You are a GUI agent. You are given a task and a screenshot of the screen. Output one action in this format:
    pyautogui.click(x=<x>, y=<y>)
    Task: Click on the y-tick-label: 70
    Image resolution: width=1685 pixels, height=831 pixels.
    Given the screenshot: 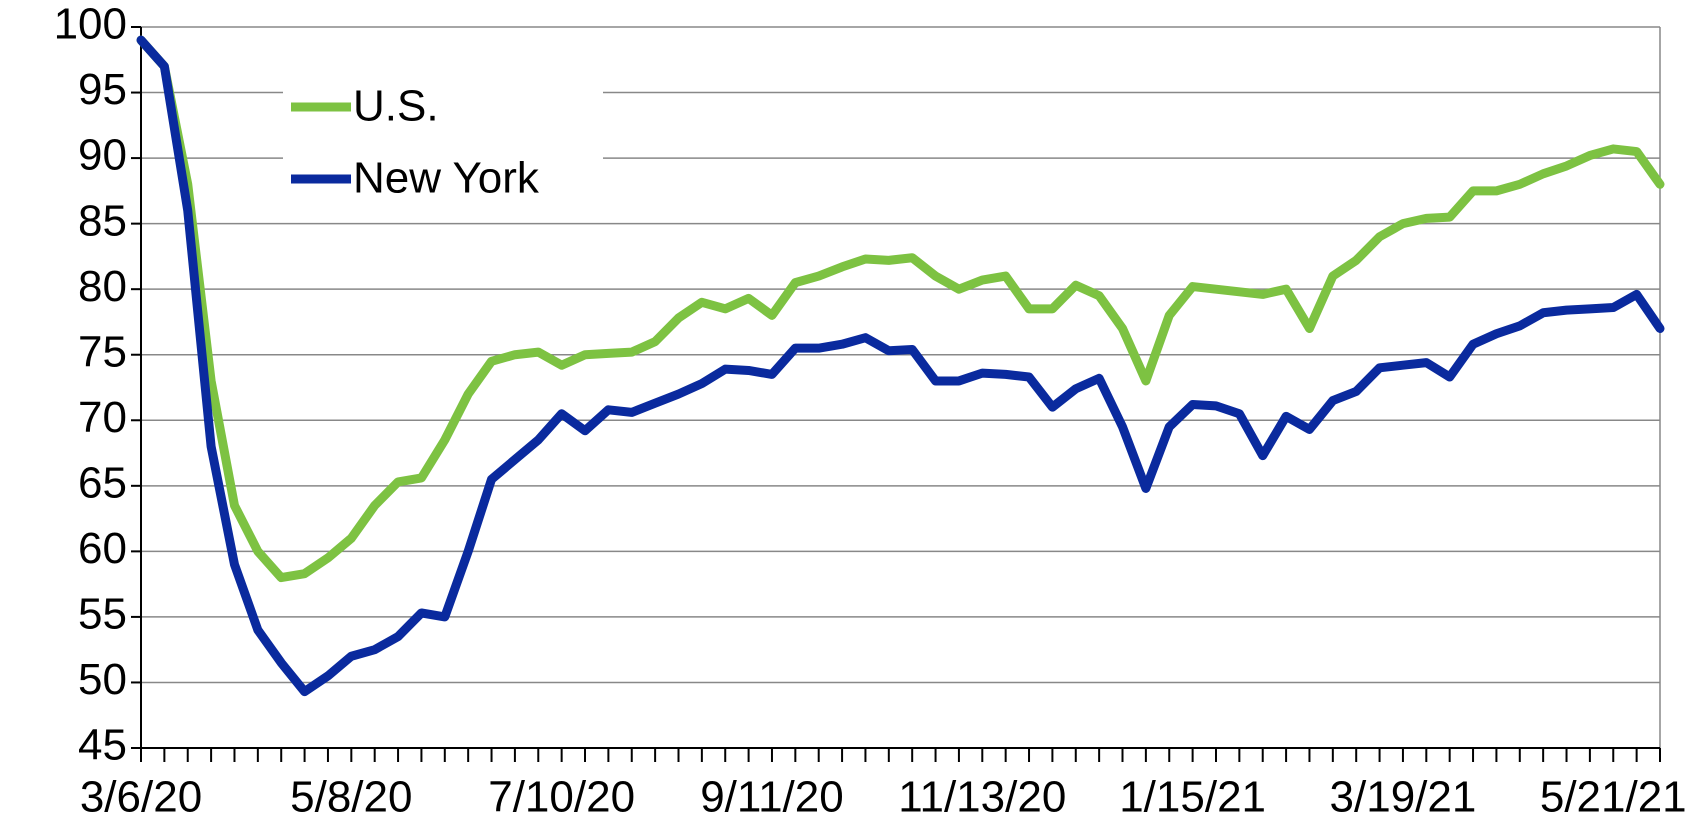 What is the action you would take?
    pyautogui.click(x=102, y=417)
    